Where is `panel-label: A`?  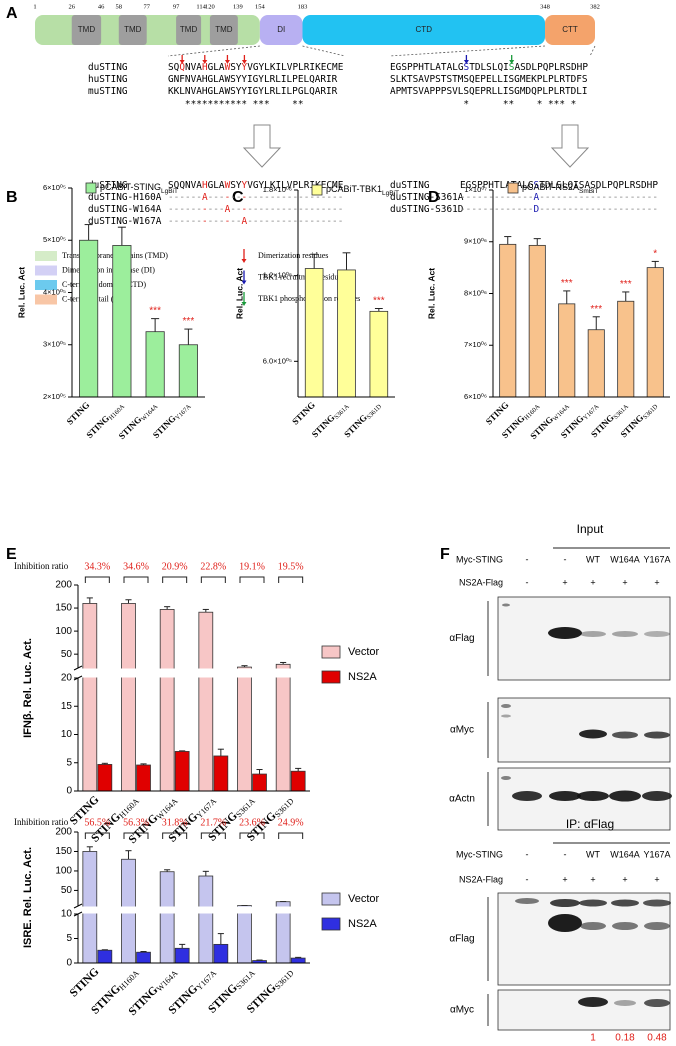 panel-label: A is located at coordinates (12, 13).